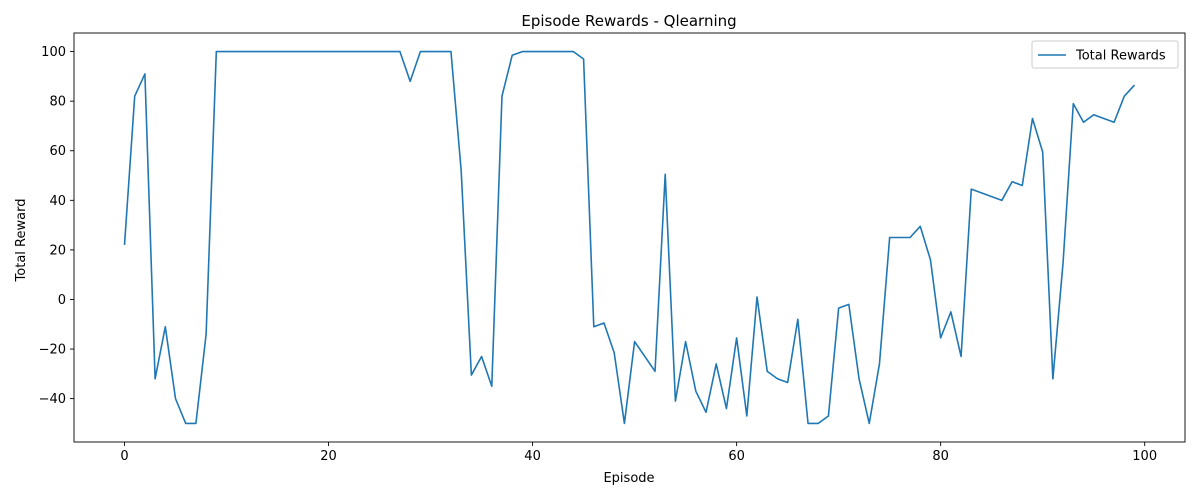  I want to click on x-tick-label: 80, so click(940, 456).